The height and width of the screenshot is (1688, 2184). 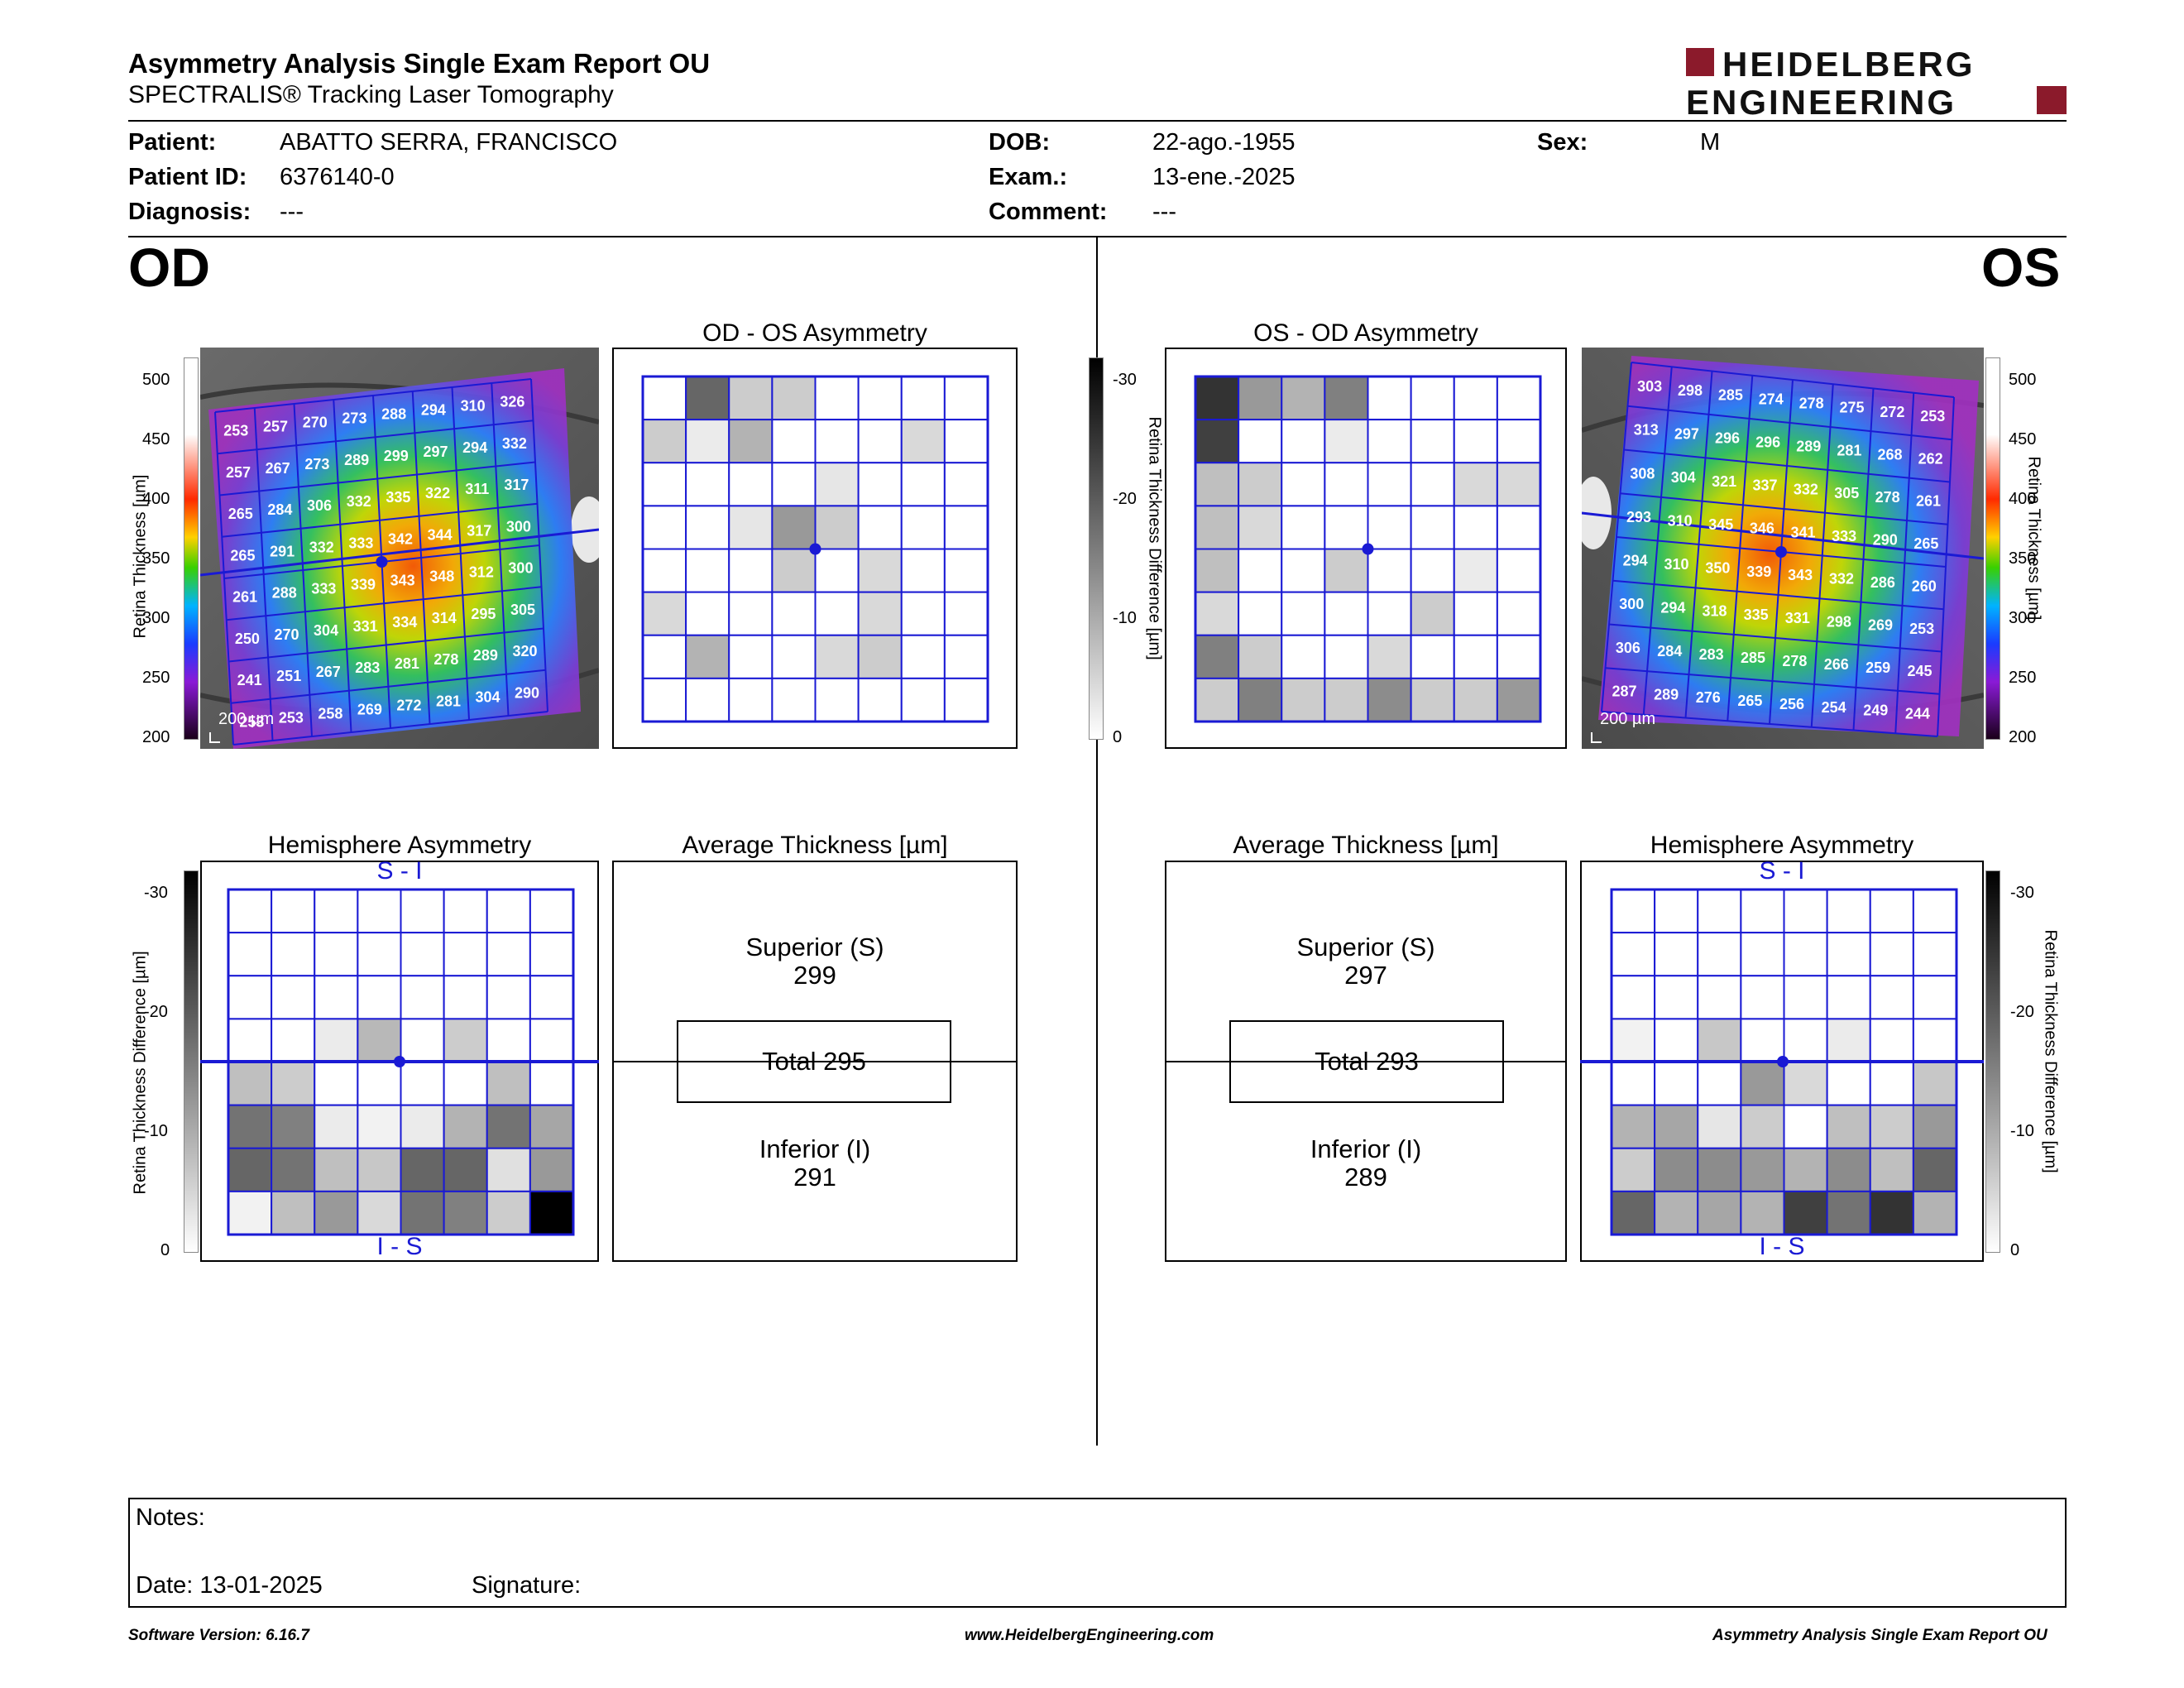 What do you see at coordinates (242, 555) in the screenshot?
I see `od-thickness-value: 265` at bounding box center [242, 555].